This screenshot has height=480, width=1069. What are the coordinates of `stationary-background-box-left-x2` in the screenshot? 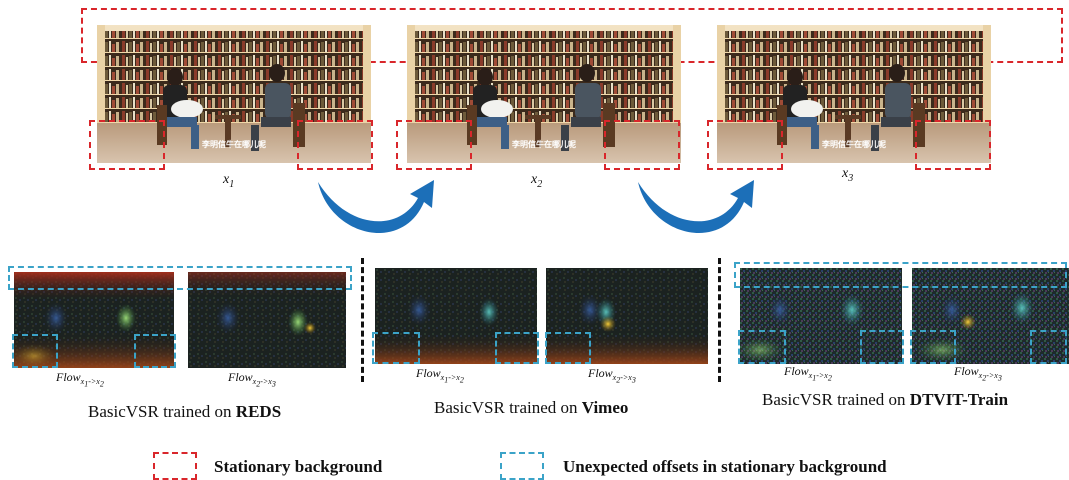 It's located at (434, 145).